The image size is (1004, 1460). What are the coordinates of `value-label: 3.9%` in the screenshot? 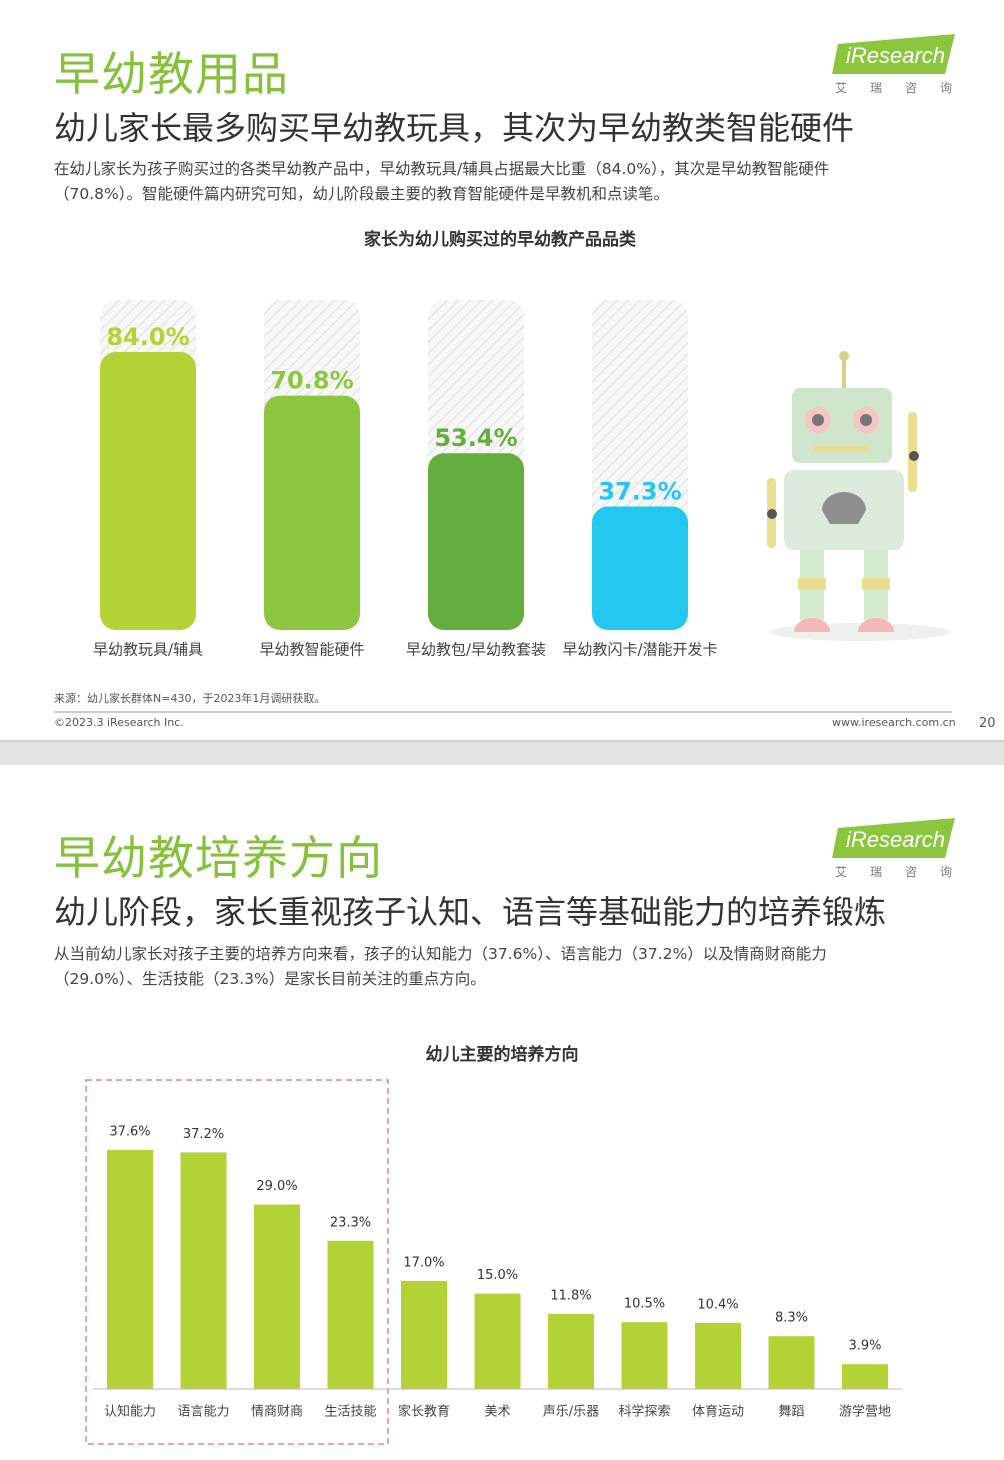 It's located at (864, 1346).